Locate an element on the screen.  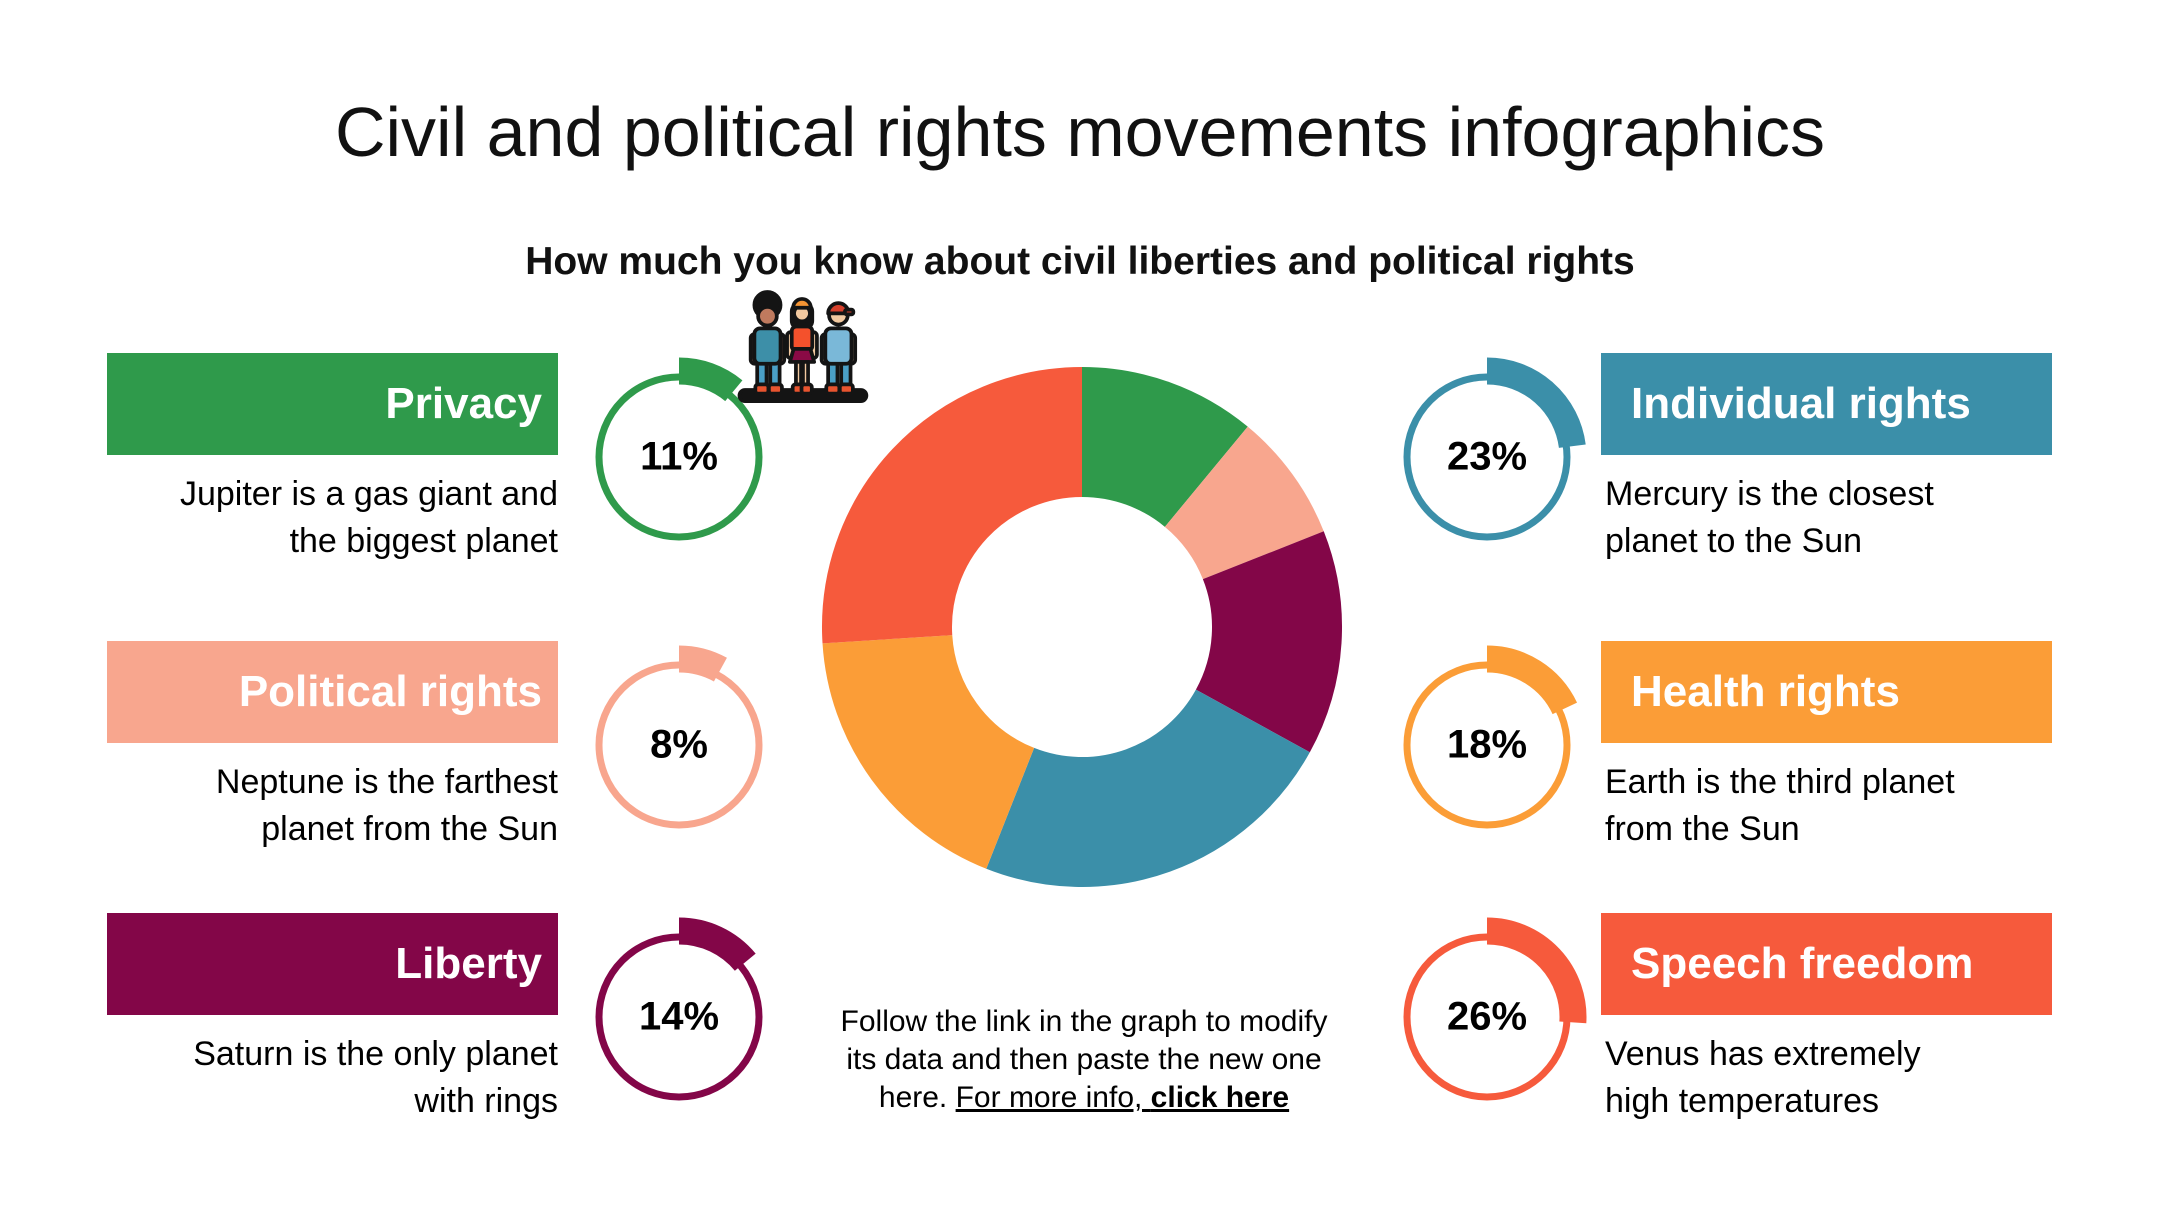
percent-ring: 23% is located at coordinates (1487, 457).